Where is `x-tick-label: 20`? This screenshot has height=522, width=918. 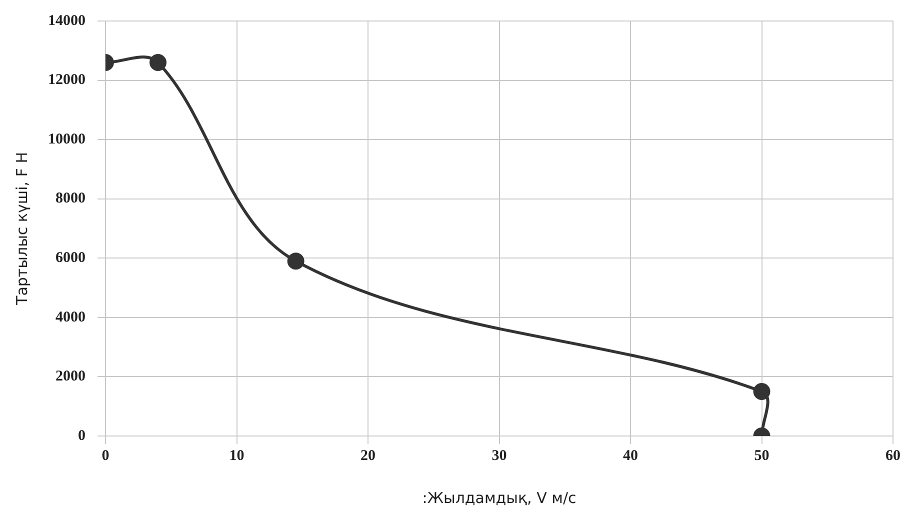
x-tick-label: 20 is located at coordinates (368, 456).